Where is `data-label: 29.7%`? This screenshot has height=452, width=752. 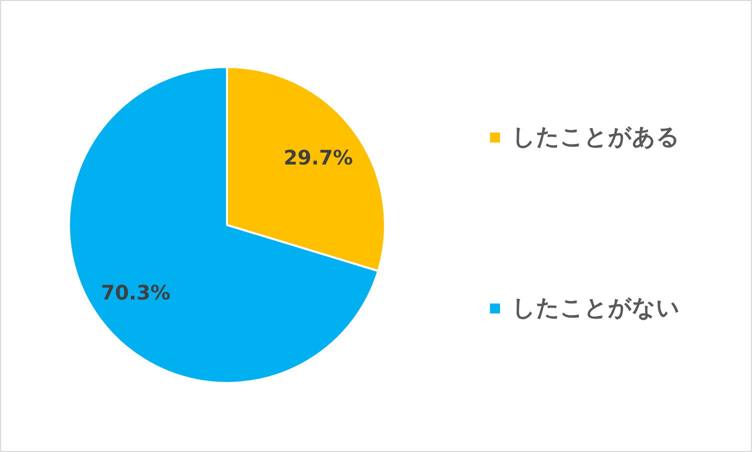 data-label: 29.7% is located at coordinates (318, 157).